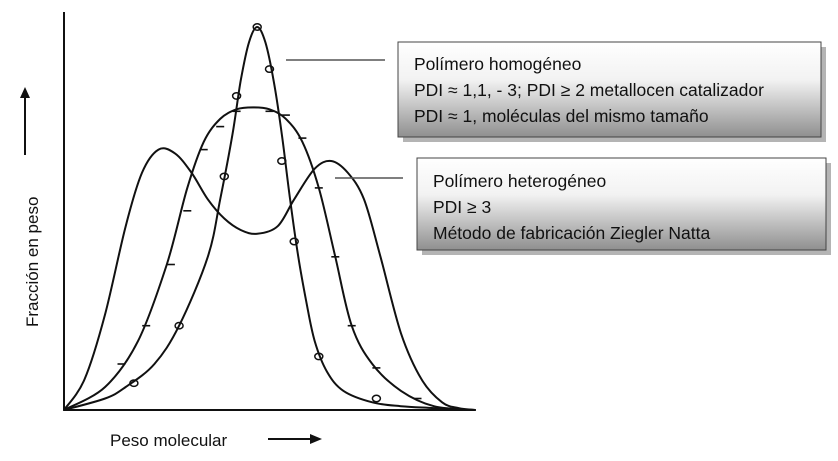 This screenshot has width=838, height=461. I want to click on callout-heterogeneous-title: Polímero heterogéneo, so click(519, 181).